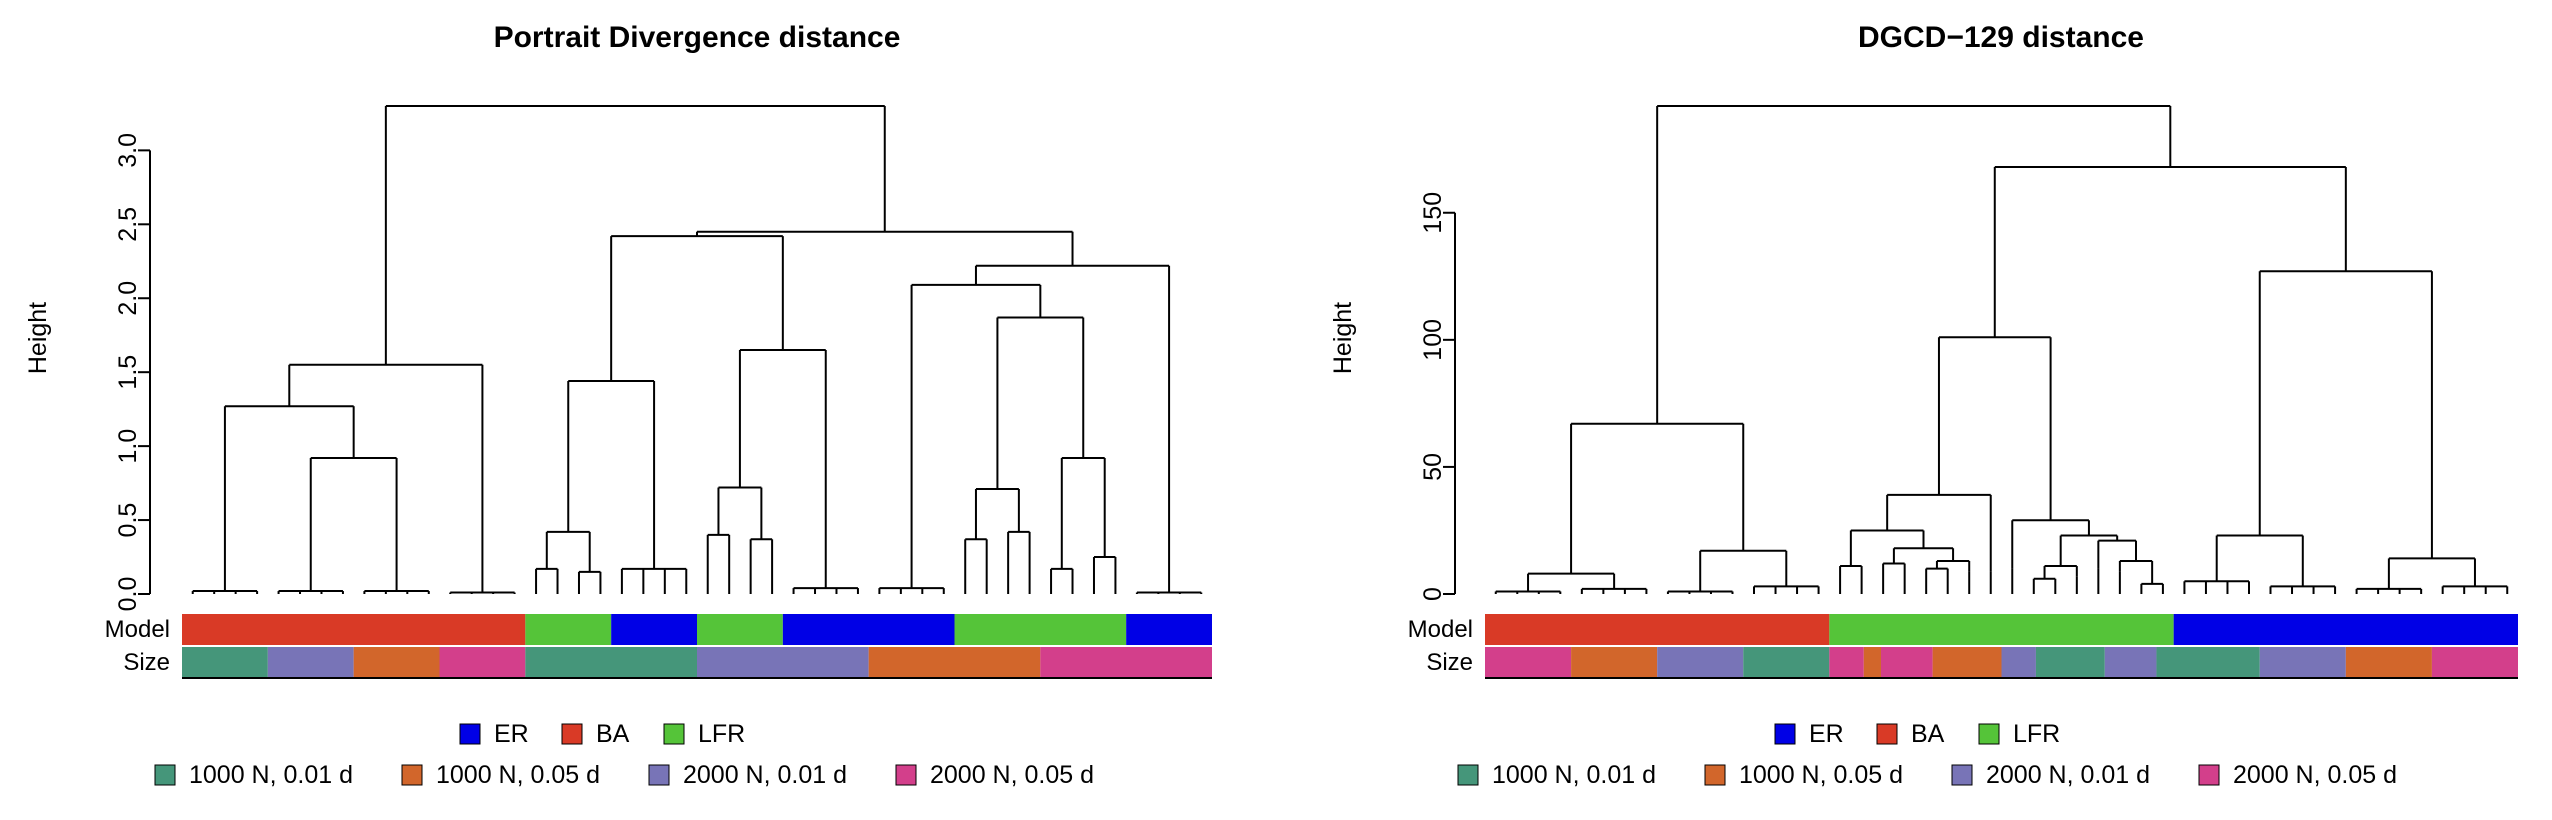  I want to click on y-tick-label: 150, so click(1433, 213).